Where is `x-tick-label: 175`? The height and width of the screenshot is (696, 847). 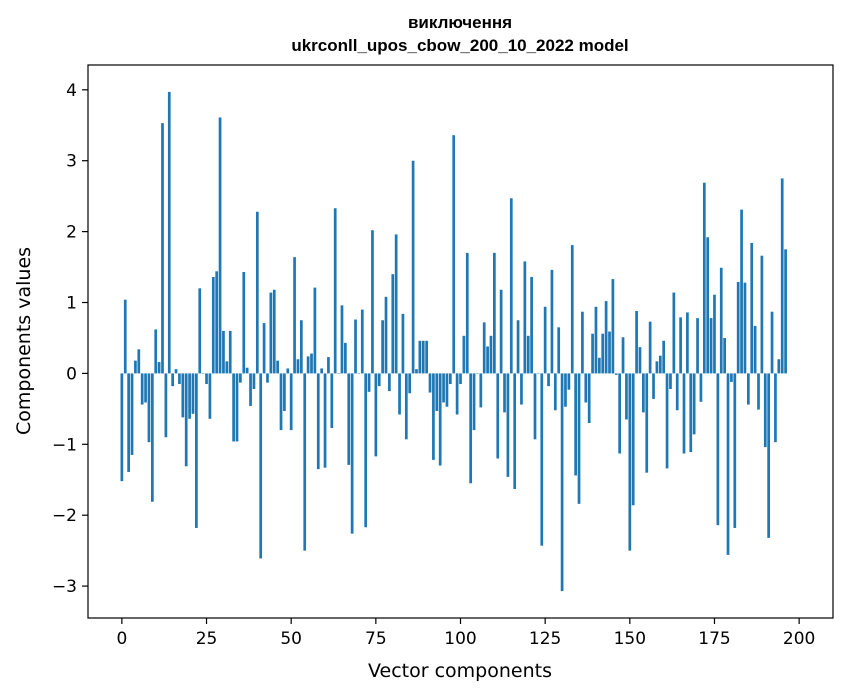 x-tick-label: 175 is located at coordinates (714, 639).